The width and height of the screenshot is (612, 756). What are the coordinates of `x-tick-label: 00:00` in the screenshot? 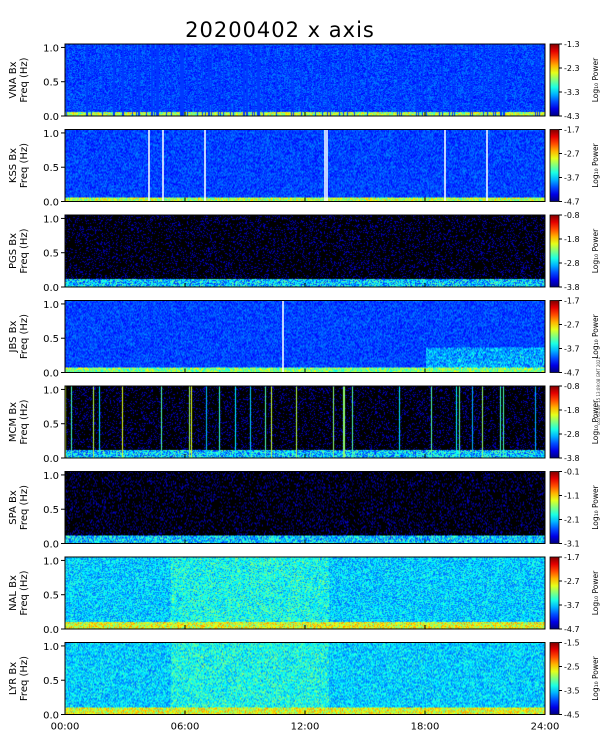 It's located at (65, 727).